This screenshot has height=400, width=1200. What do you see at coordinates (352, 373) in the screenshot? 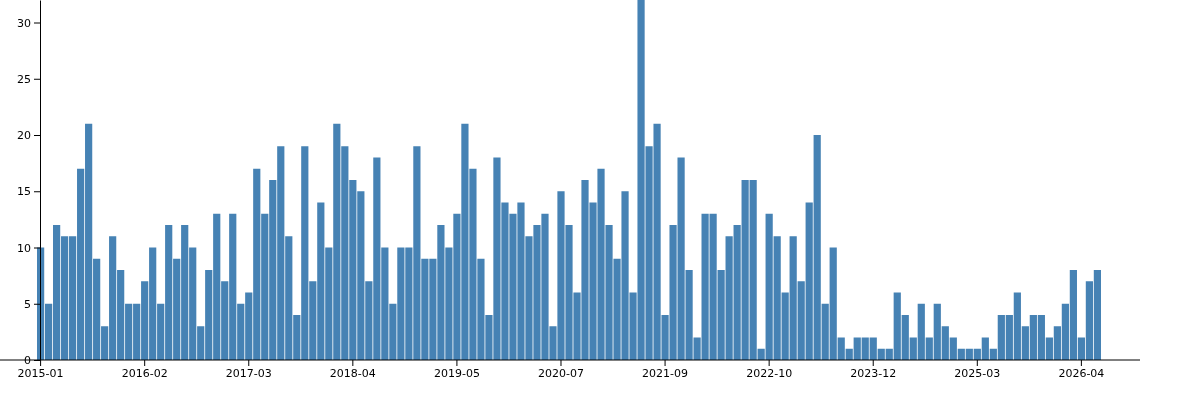
I see `x-tick-label: 2018-04` at bounding box center [352, 373].